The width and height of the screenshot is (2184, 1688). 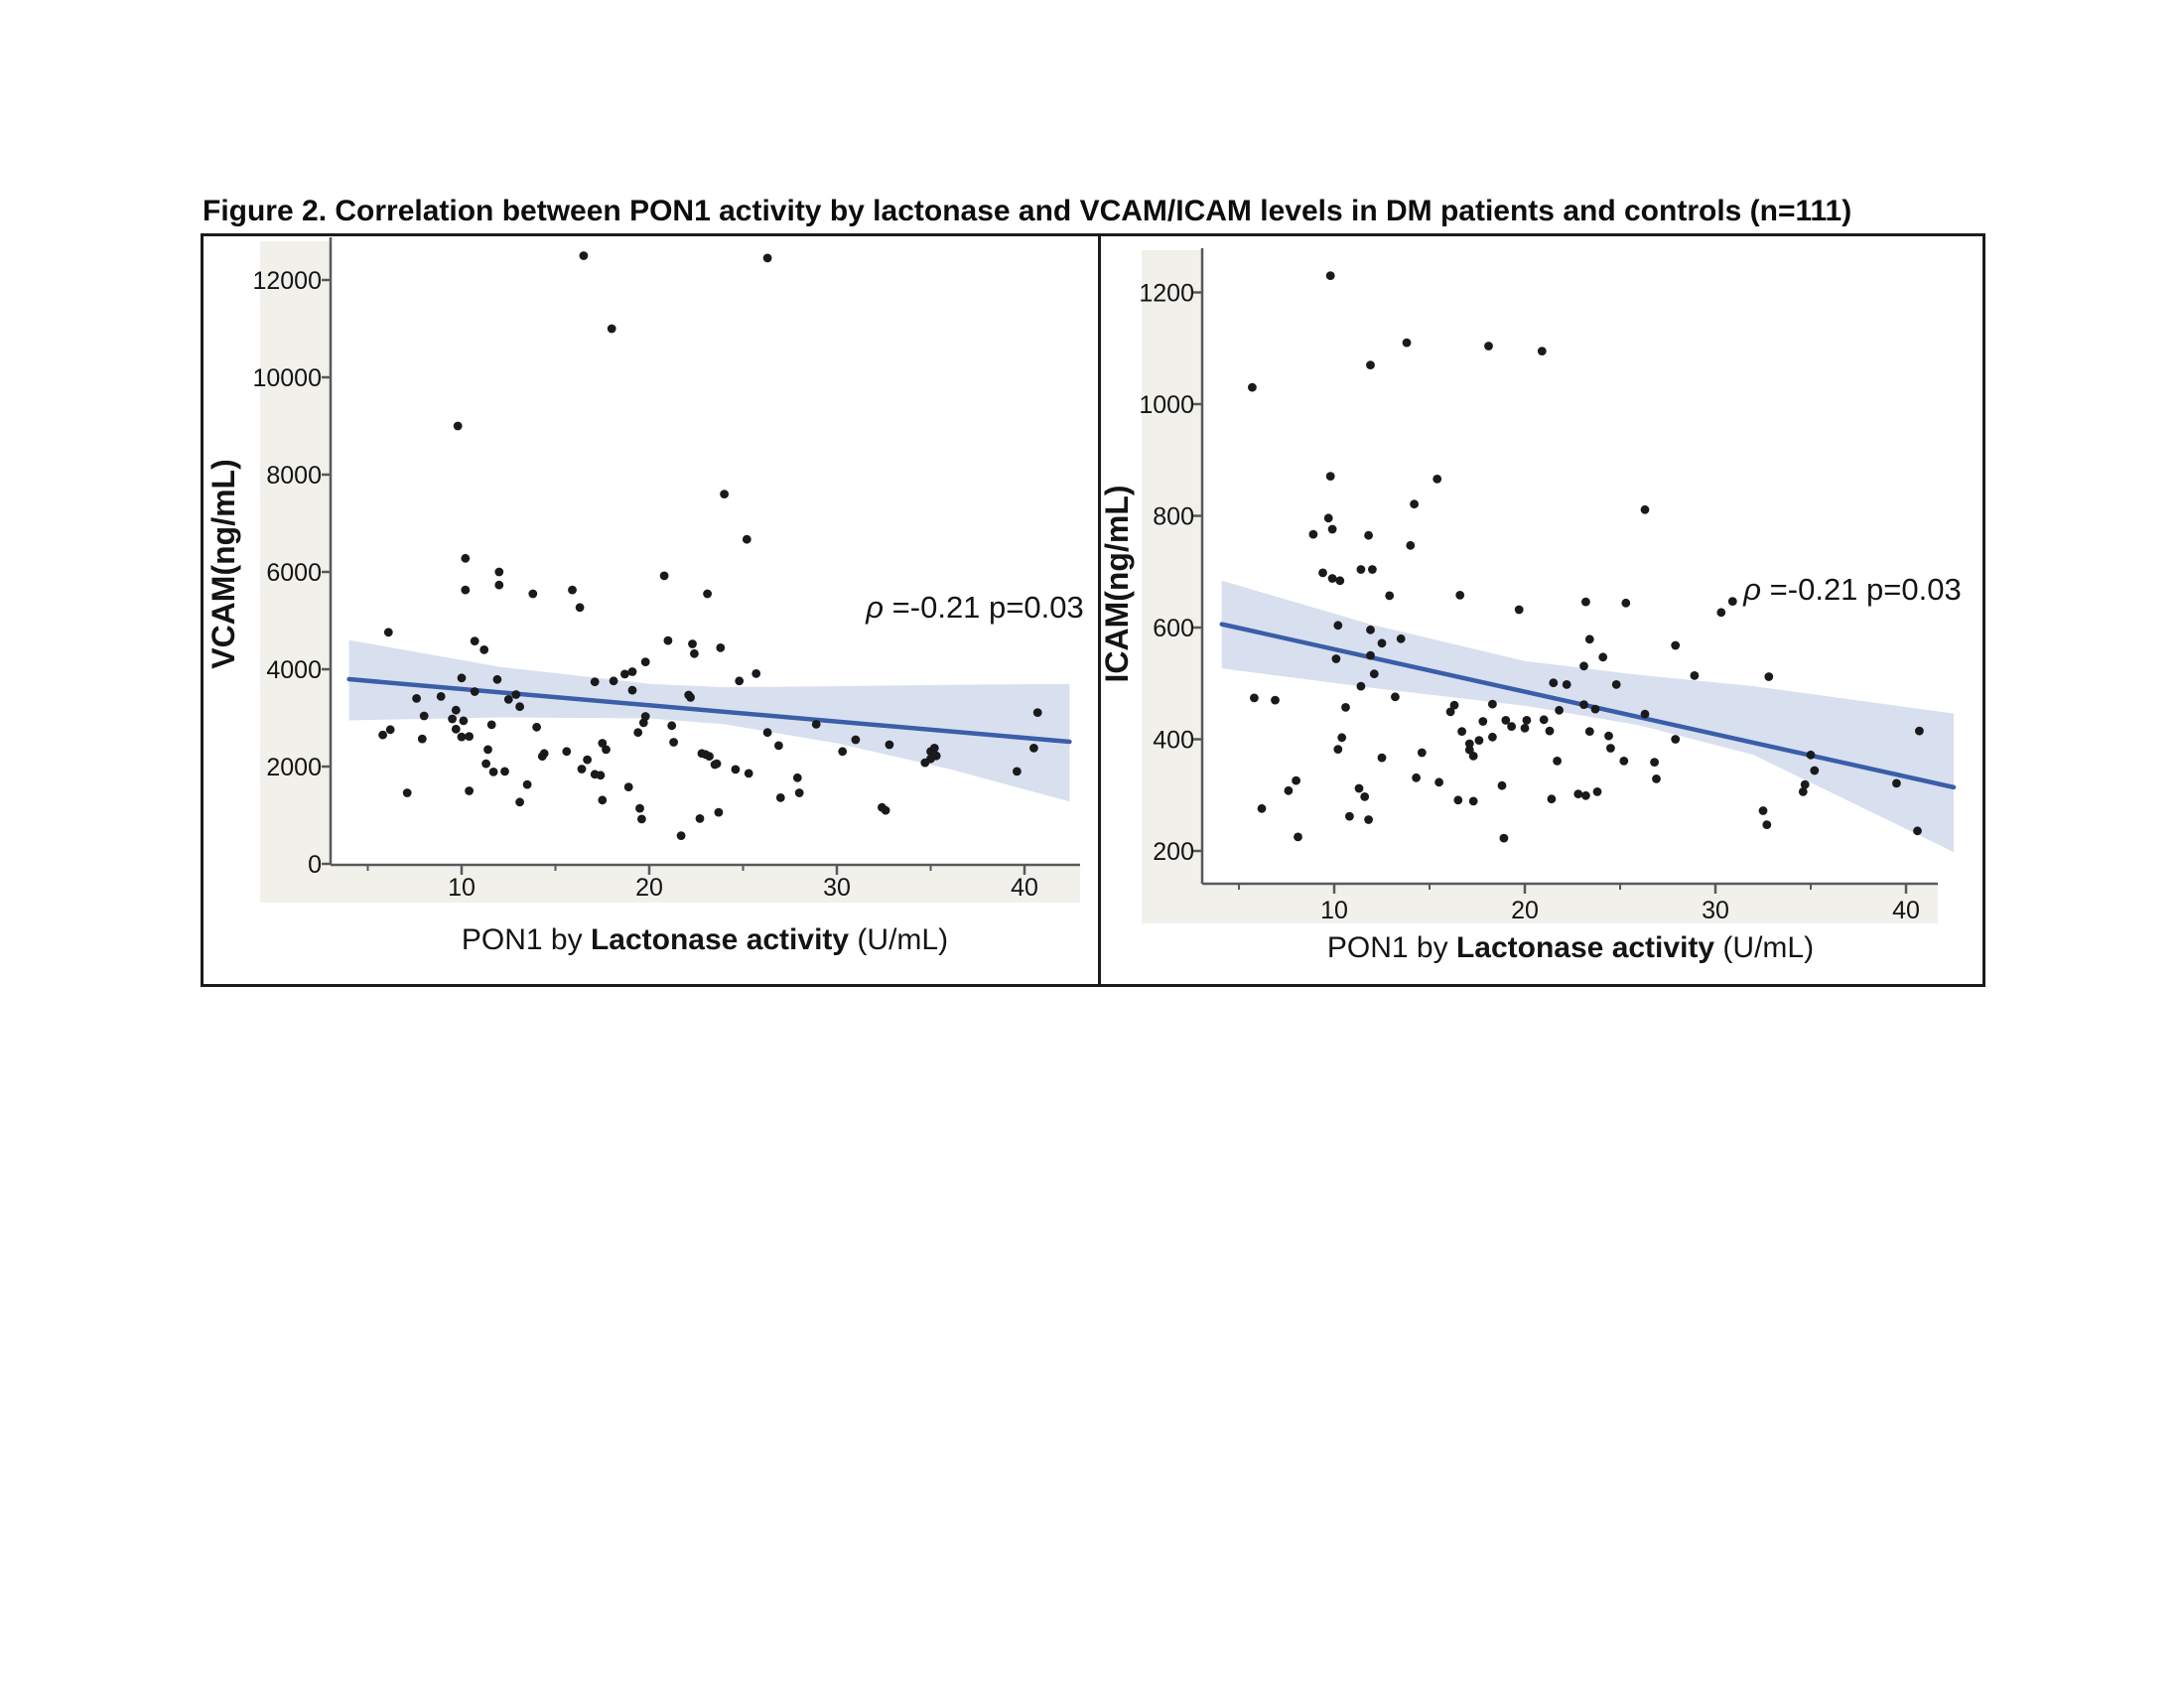 What do you see at coordinates (1173, 628) in the screenshot?
I see `right-y-tick-label: 600` at bounding box center [1173, 628].